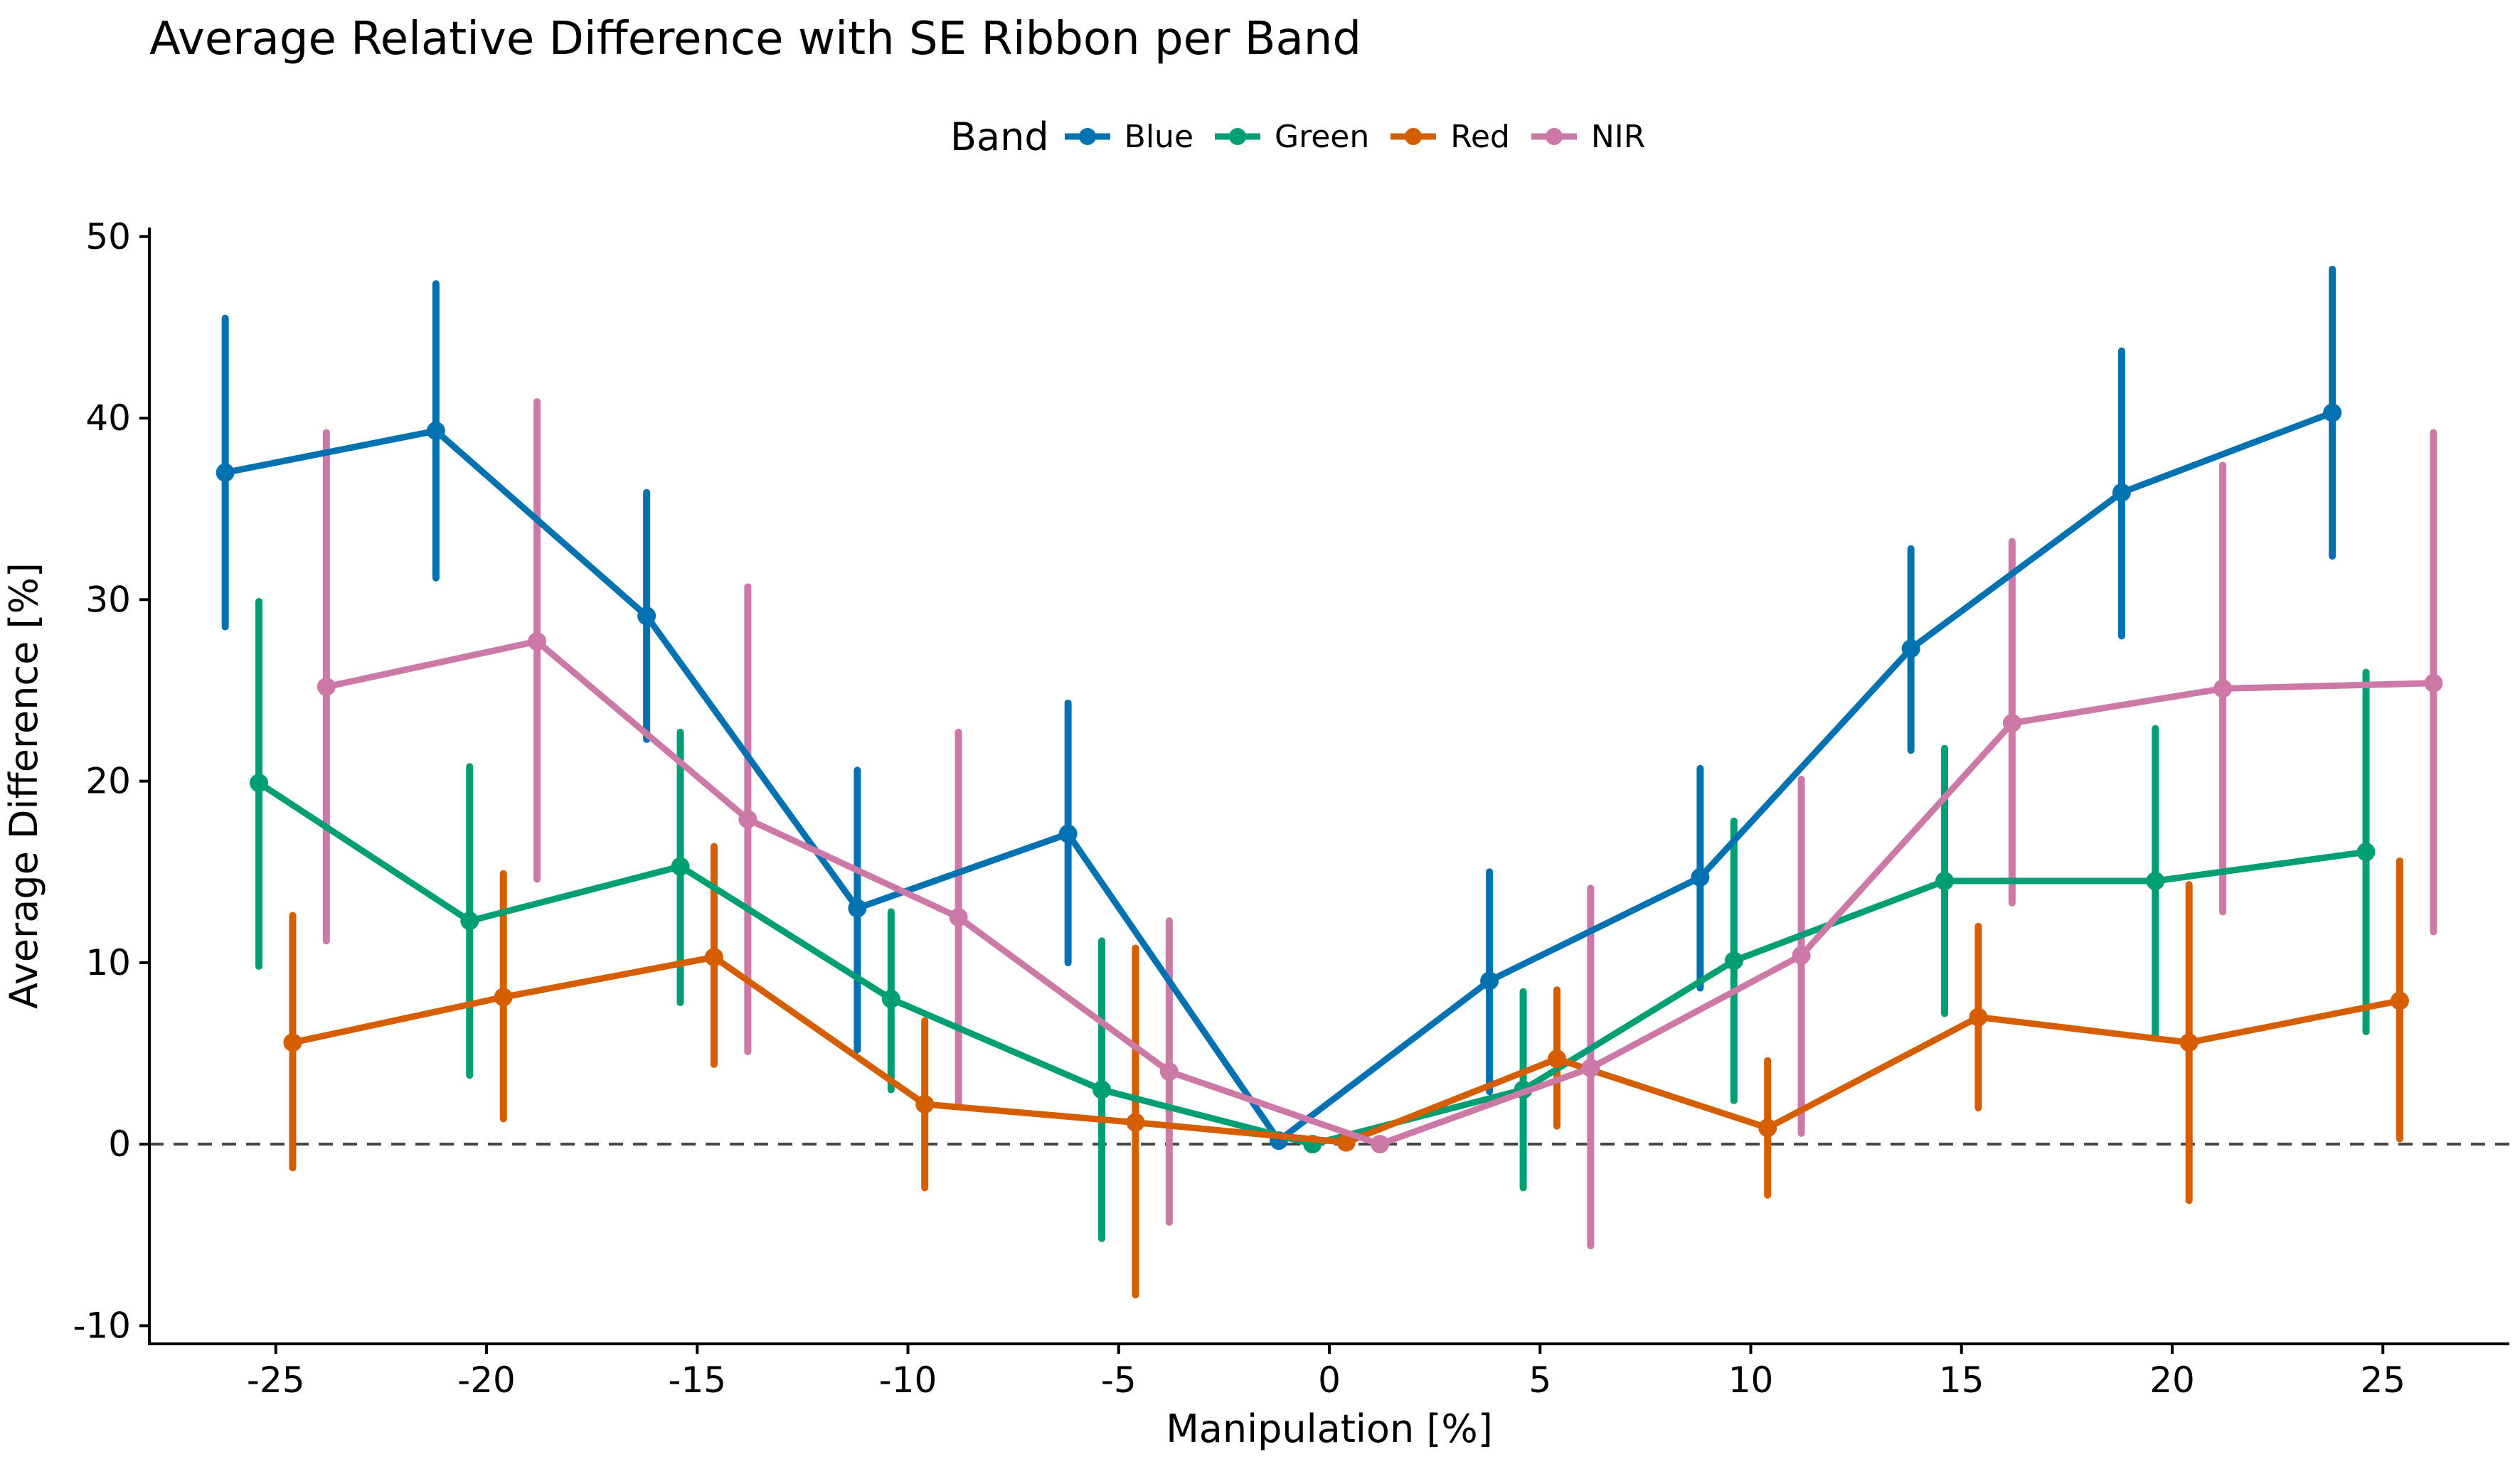 Image resolution: width=2520 pixels, height=1469 pixels. I want to click on legend-title: Band, so click(999, 136).